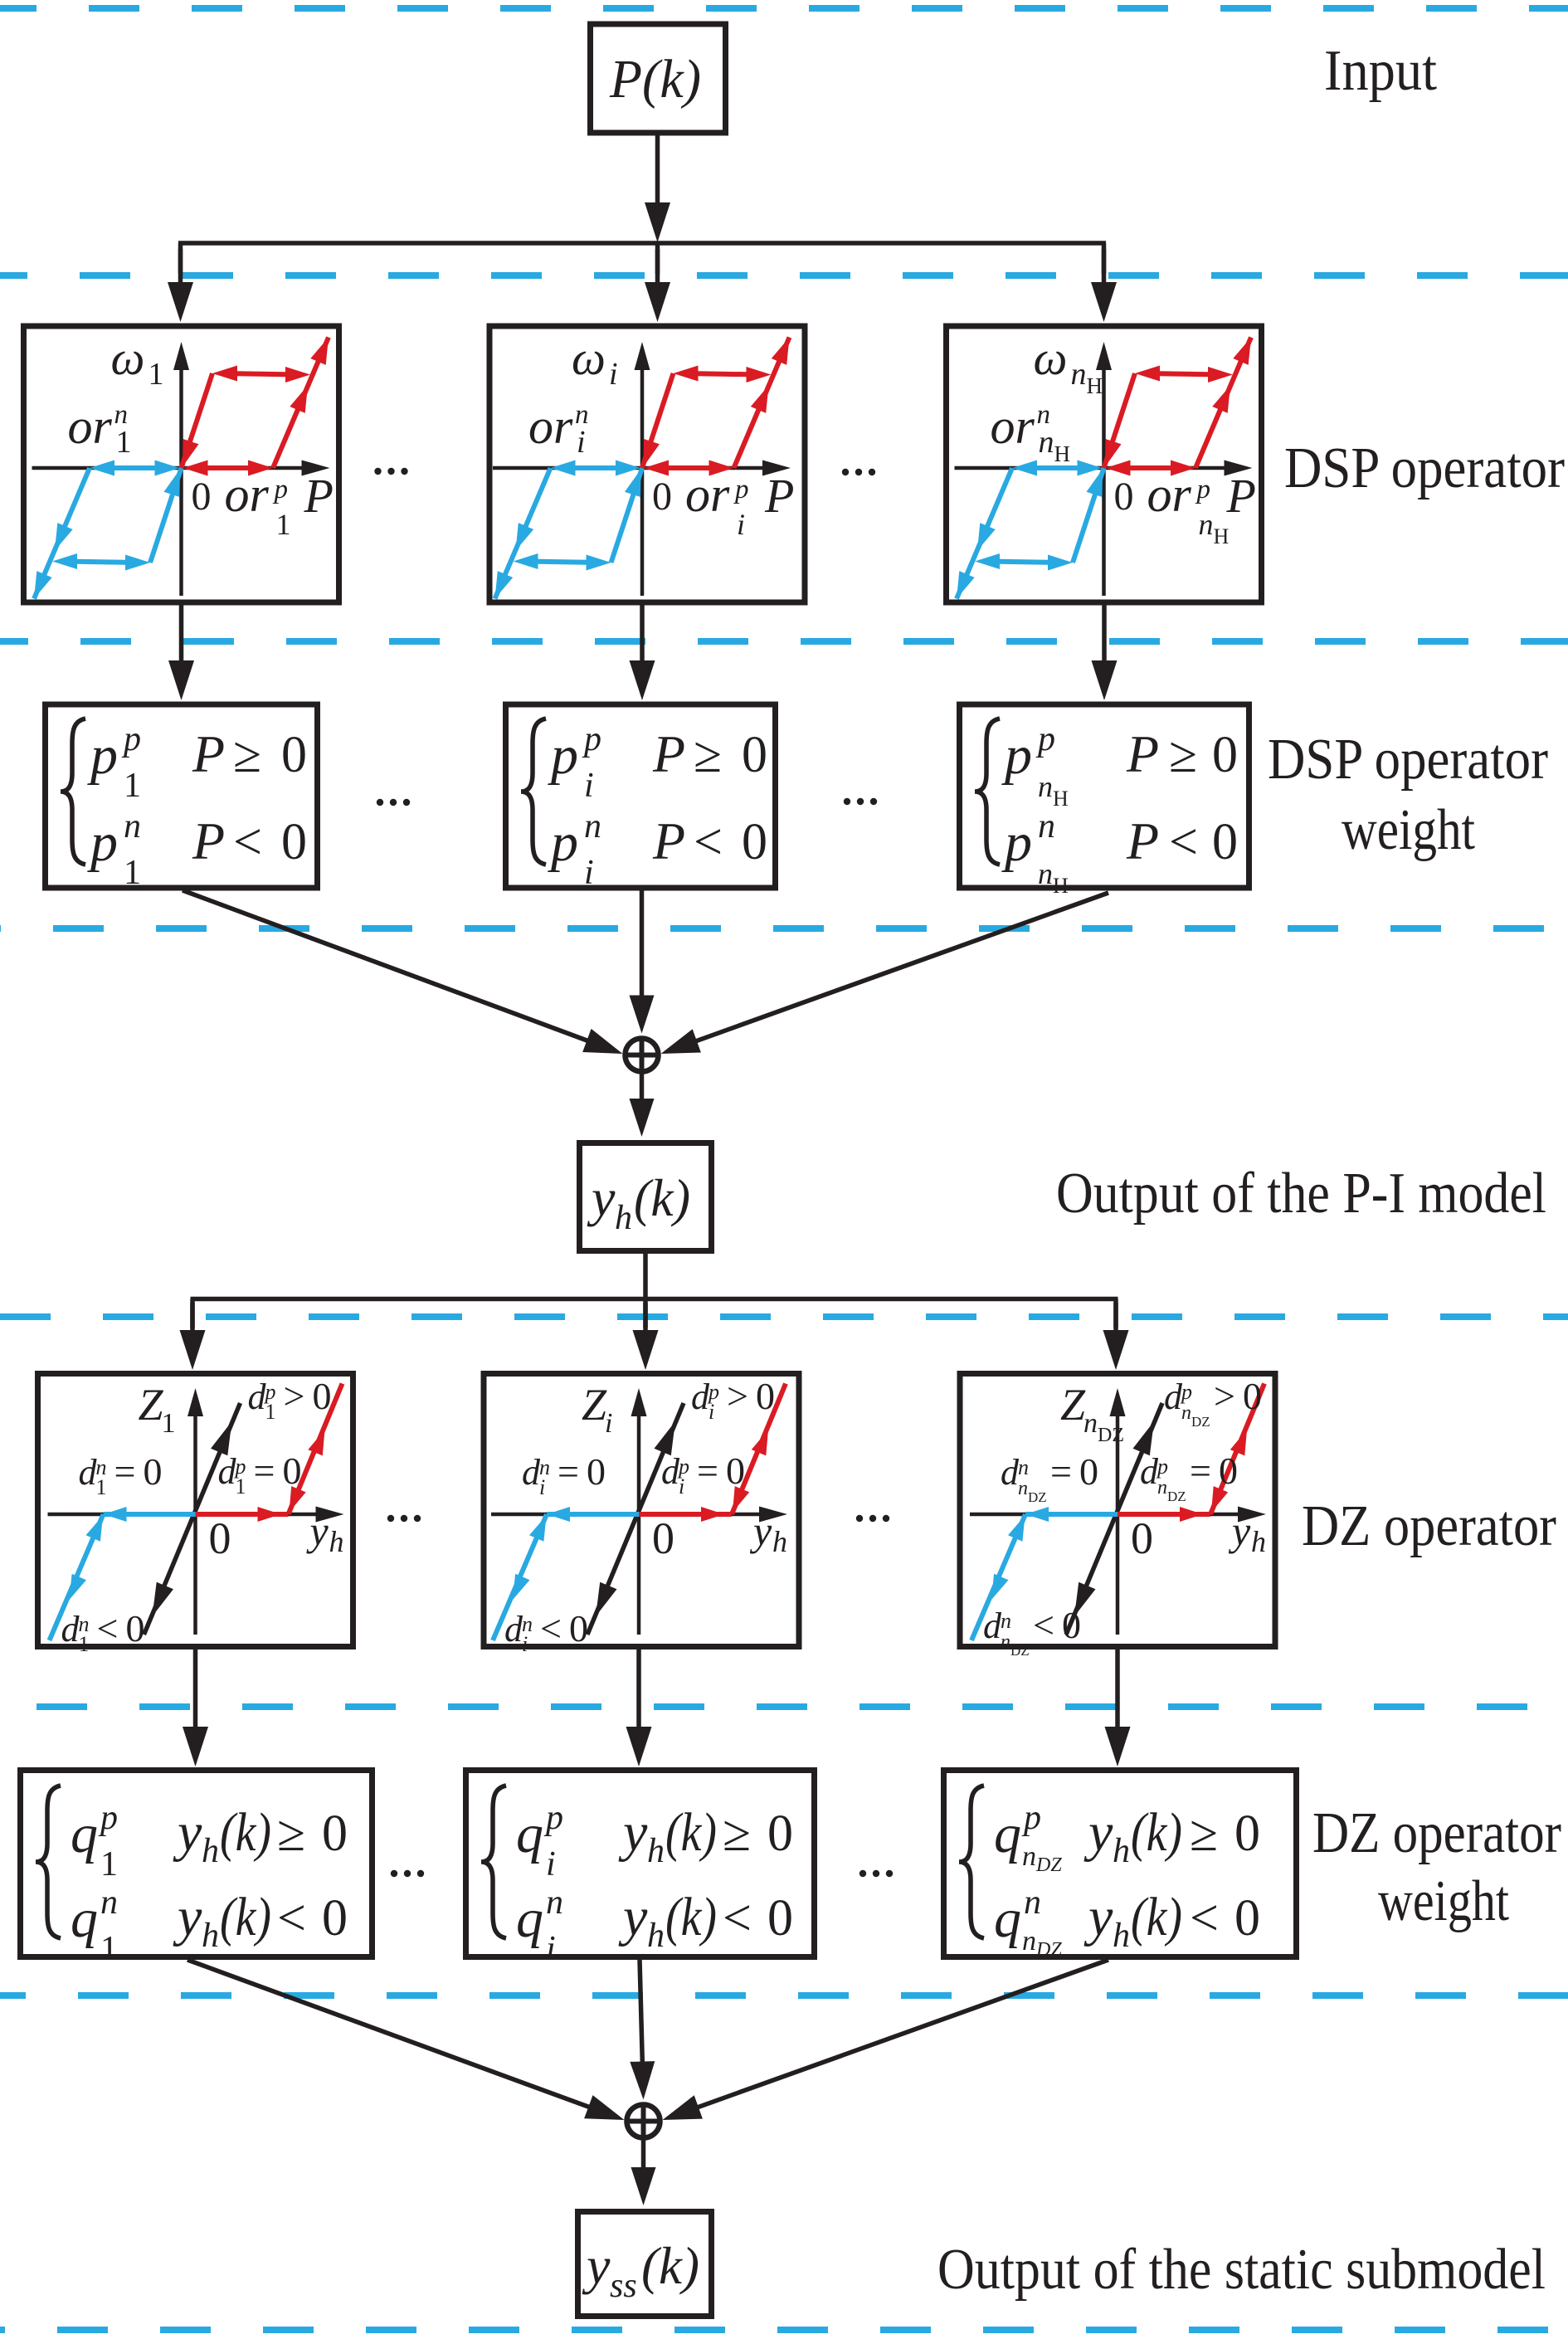 The height and width of the screenshot is (2339, 1568). What do you see at coordinates (1443, 1901) in the screenshot?
I see `svg-text: weight` at bounding box center [1443, 1901].